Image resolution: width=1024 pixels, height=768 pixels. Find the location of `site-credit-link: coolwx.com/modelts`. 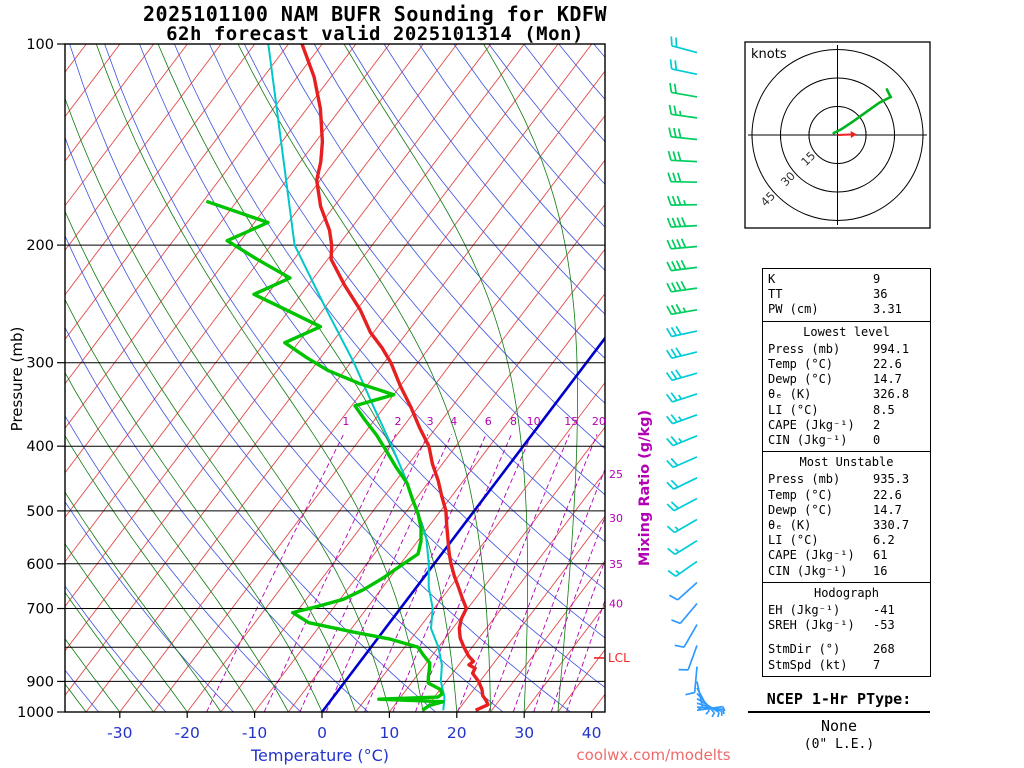

site-credit-link: coolwx.com/modelts is located at coordinates (653, 755).